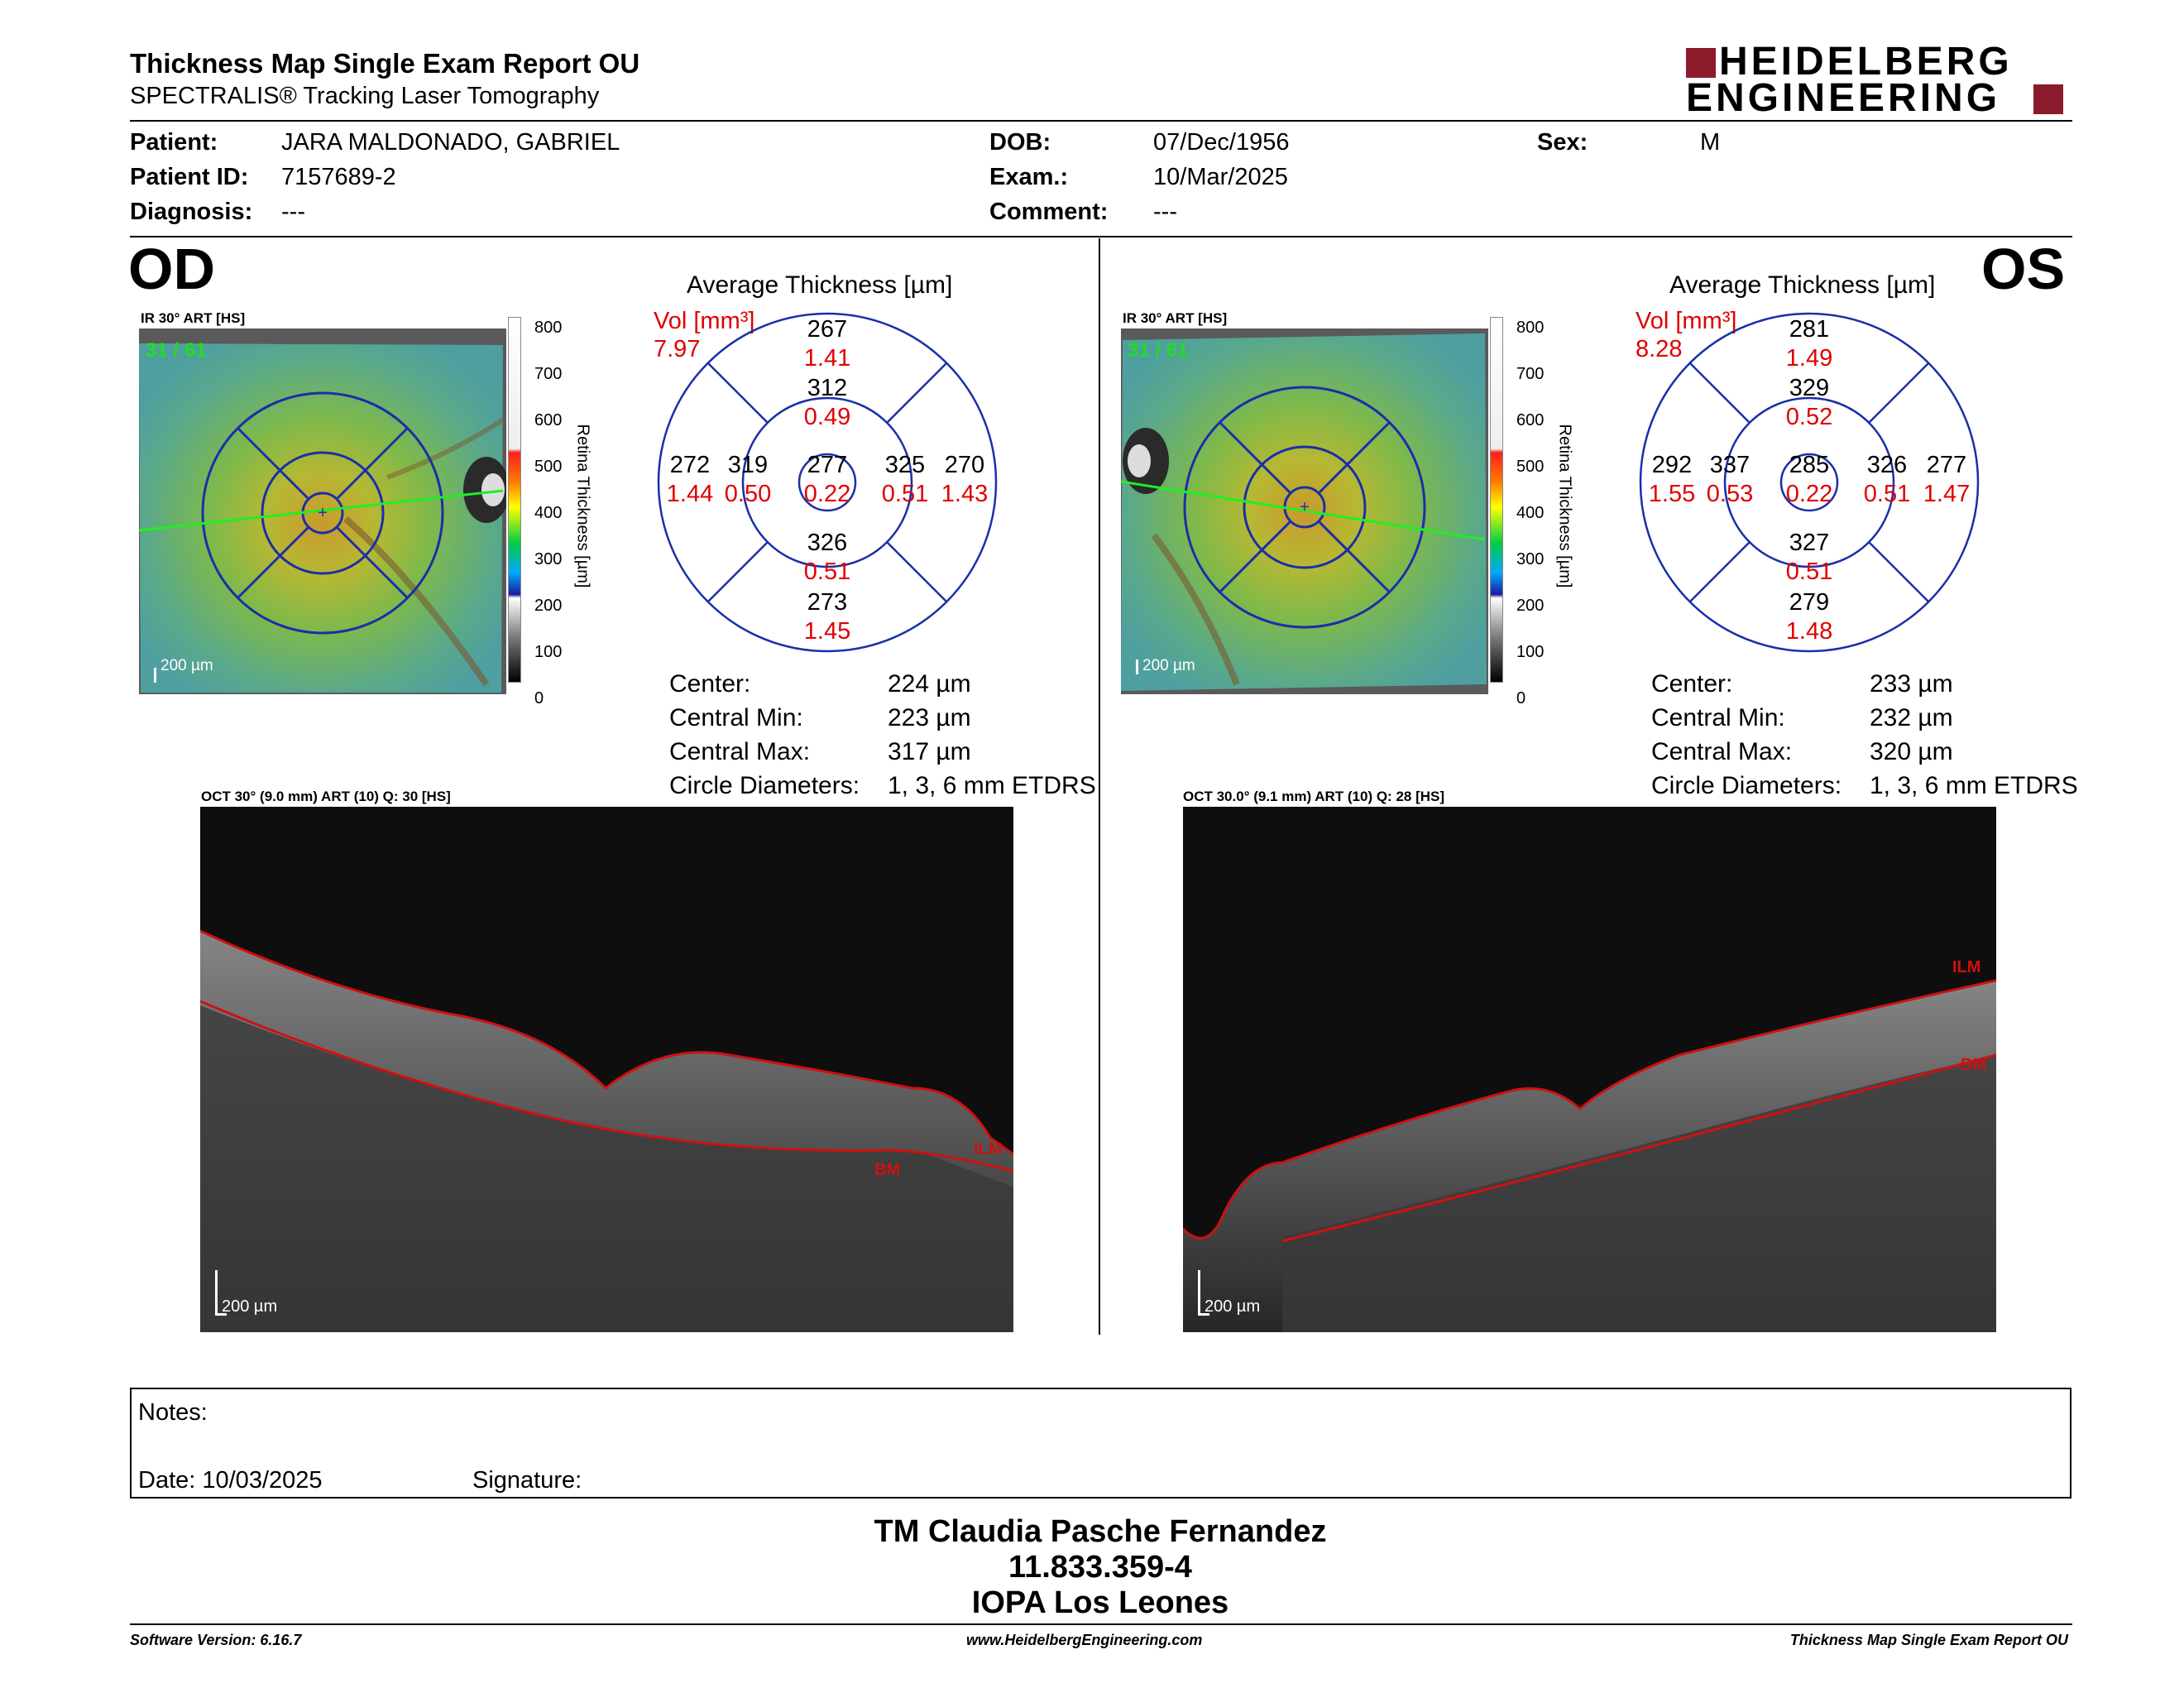  What do you see at coordinates (929, 751) in the screenshot?
I see `od-stat-value: 317 µm` at bounding box center [929, 751].